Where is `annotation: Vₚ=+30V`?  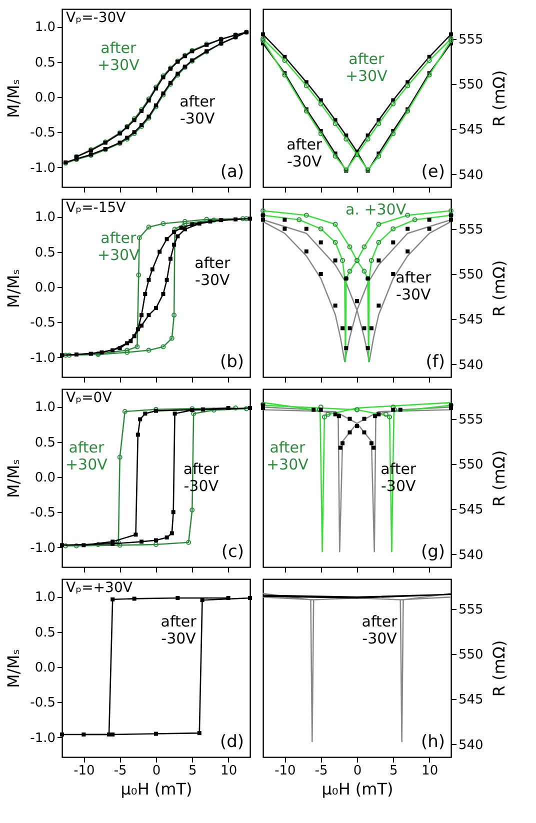 annotation: Vₚ=+30V is located at coordinates (99, 588).